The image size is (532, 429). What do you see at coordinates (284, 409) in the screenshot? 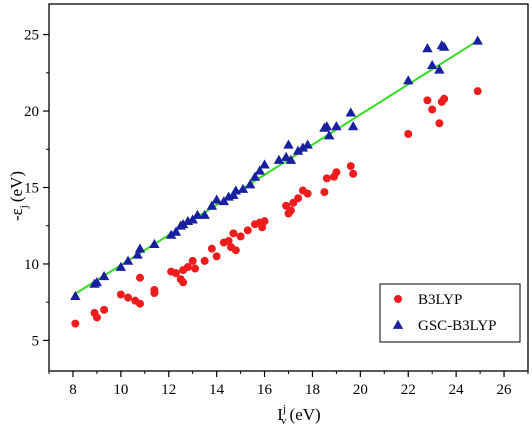
I see `x-axis-label-superscript: j` at bounding box center [284, 409].